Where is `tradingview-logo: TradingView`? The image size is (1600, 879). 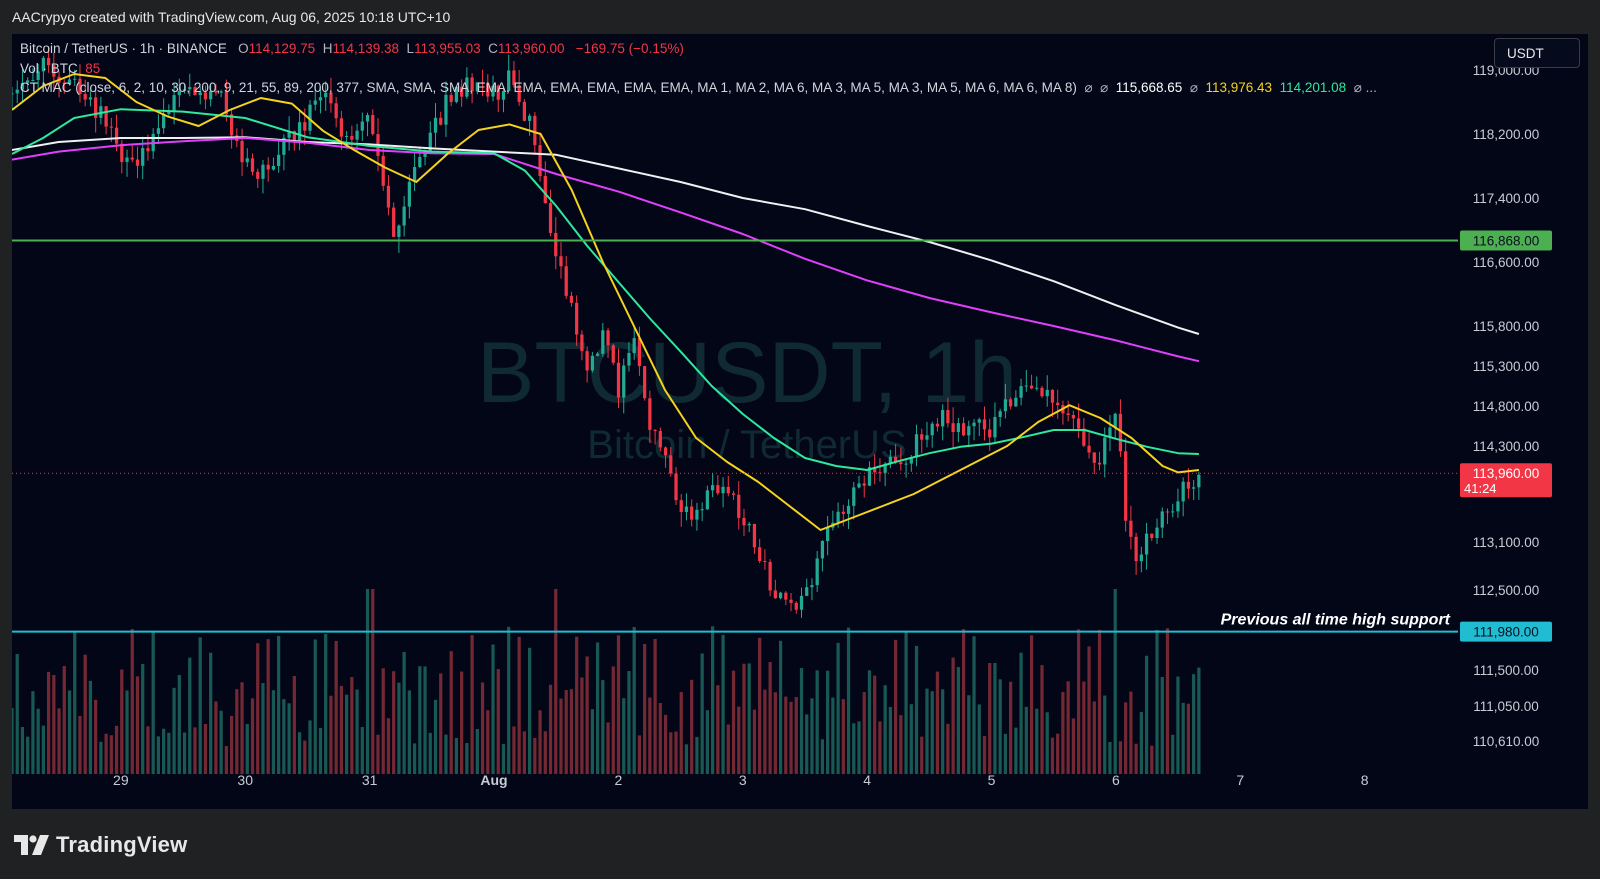 tradingview-logo: TradingView is located at coordinates (100, 845).